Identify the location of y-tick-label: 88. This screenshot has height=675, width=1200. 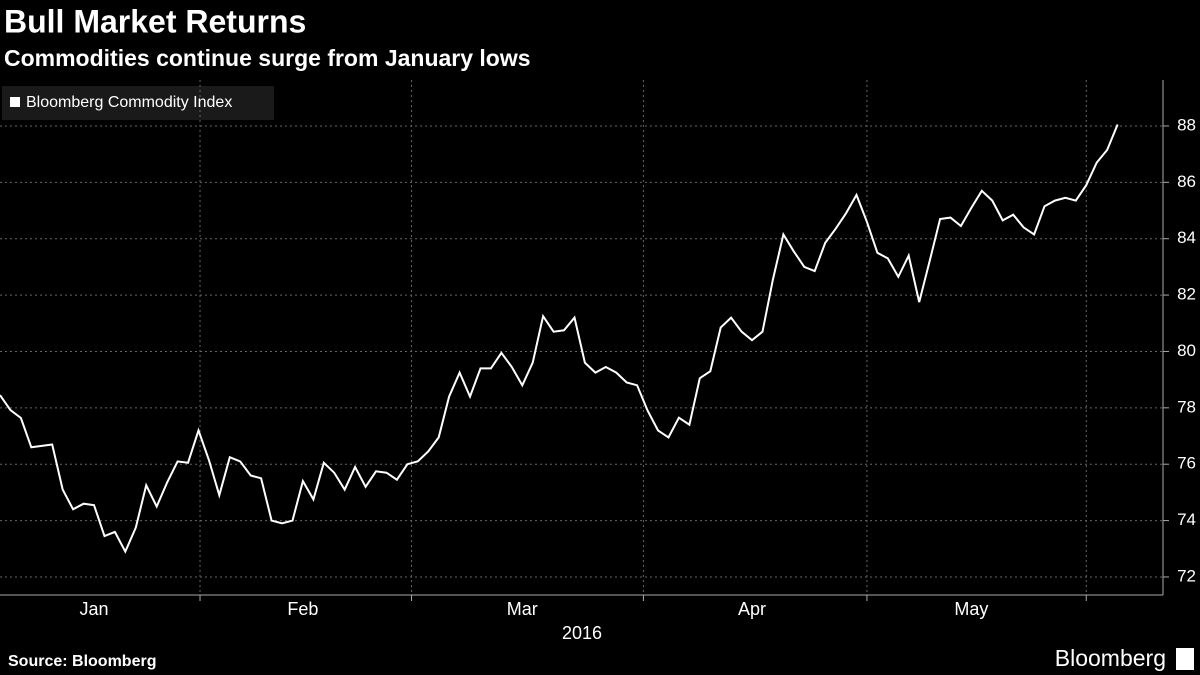
(1186, 124).